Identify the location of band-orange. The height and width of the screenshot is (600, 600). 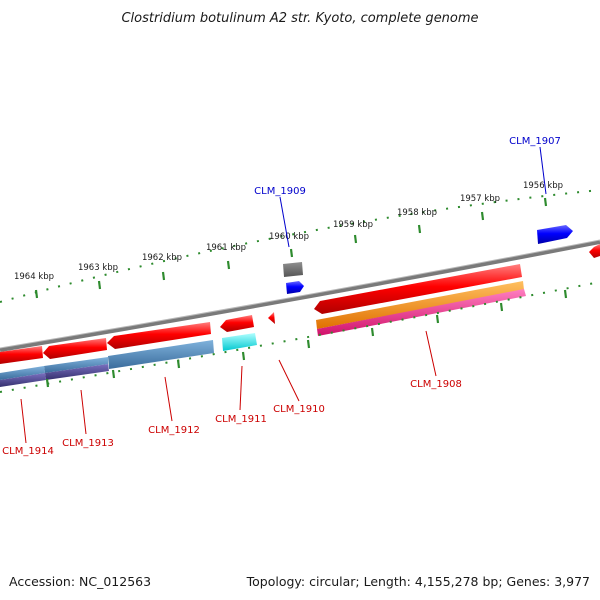
(420, 305).